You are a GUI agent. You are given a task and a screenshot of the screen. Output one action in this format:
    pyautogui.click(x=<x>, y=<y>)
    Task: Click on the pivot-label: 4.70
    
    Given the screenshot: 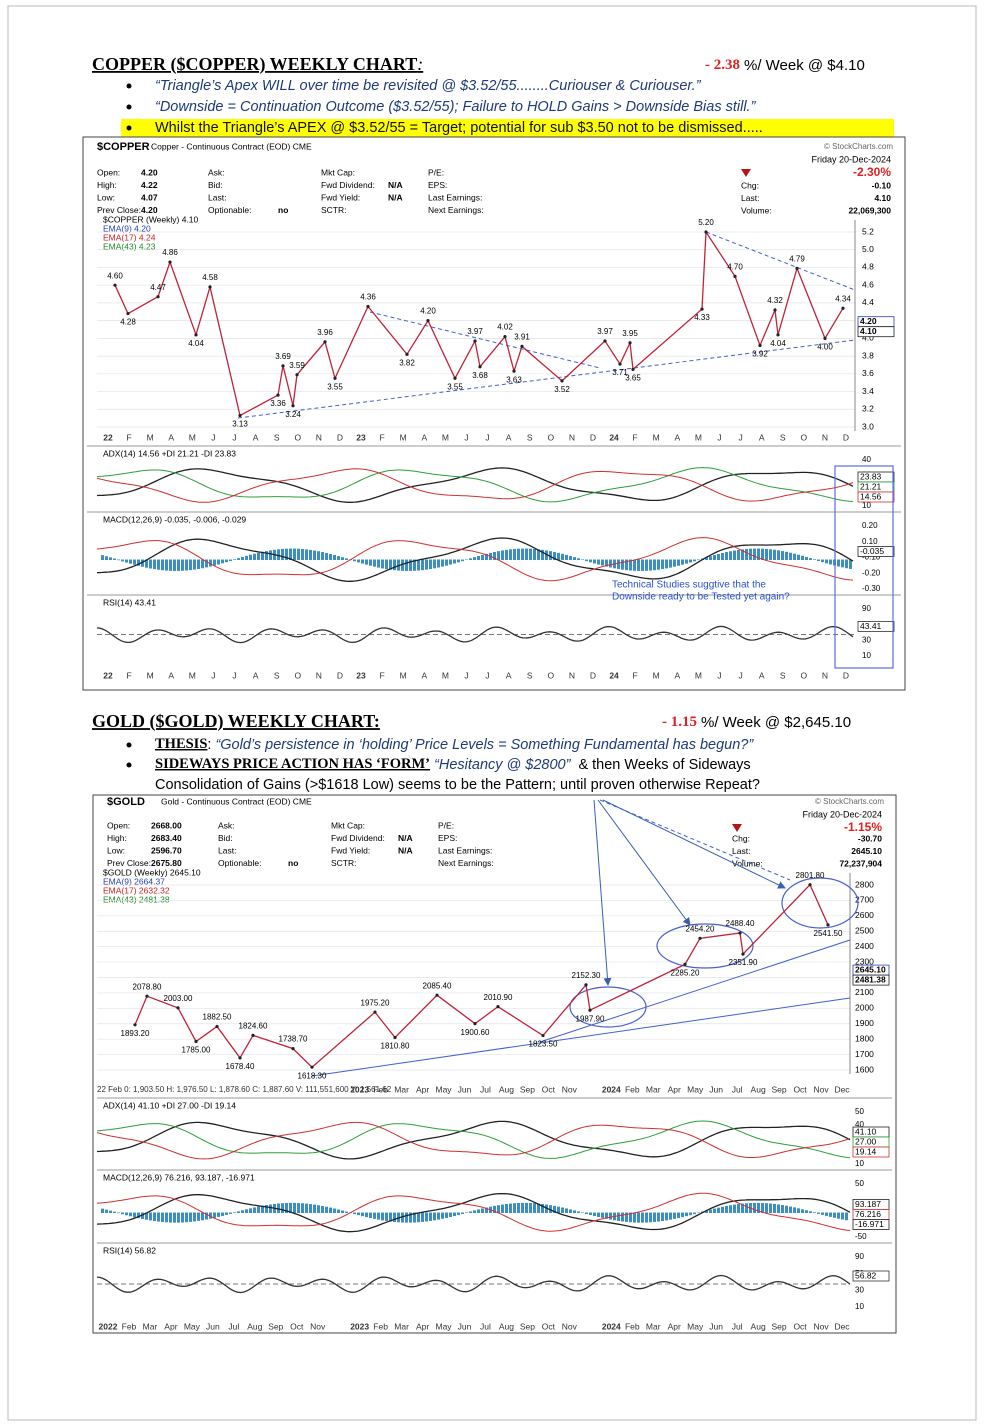 What is the action you would take?
    pyautogui.click(x=735, y=266)
    